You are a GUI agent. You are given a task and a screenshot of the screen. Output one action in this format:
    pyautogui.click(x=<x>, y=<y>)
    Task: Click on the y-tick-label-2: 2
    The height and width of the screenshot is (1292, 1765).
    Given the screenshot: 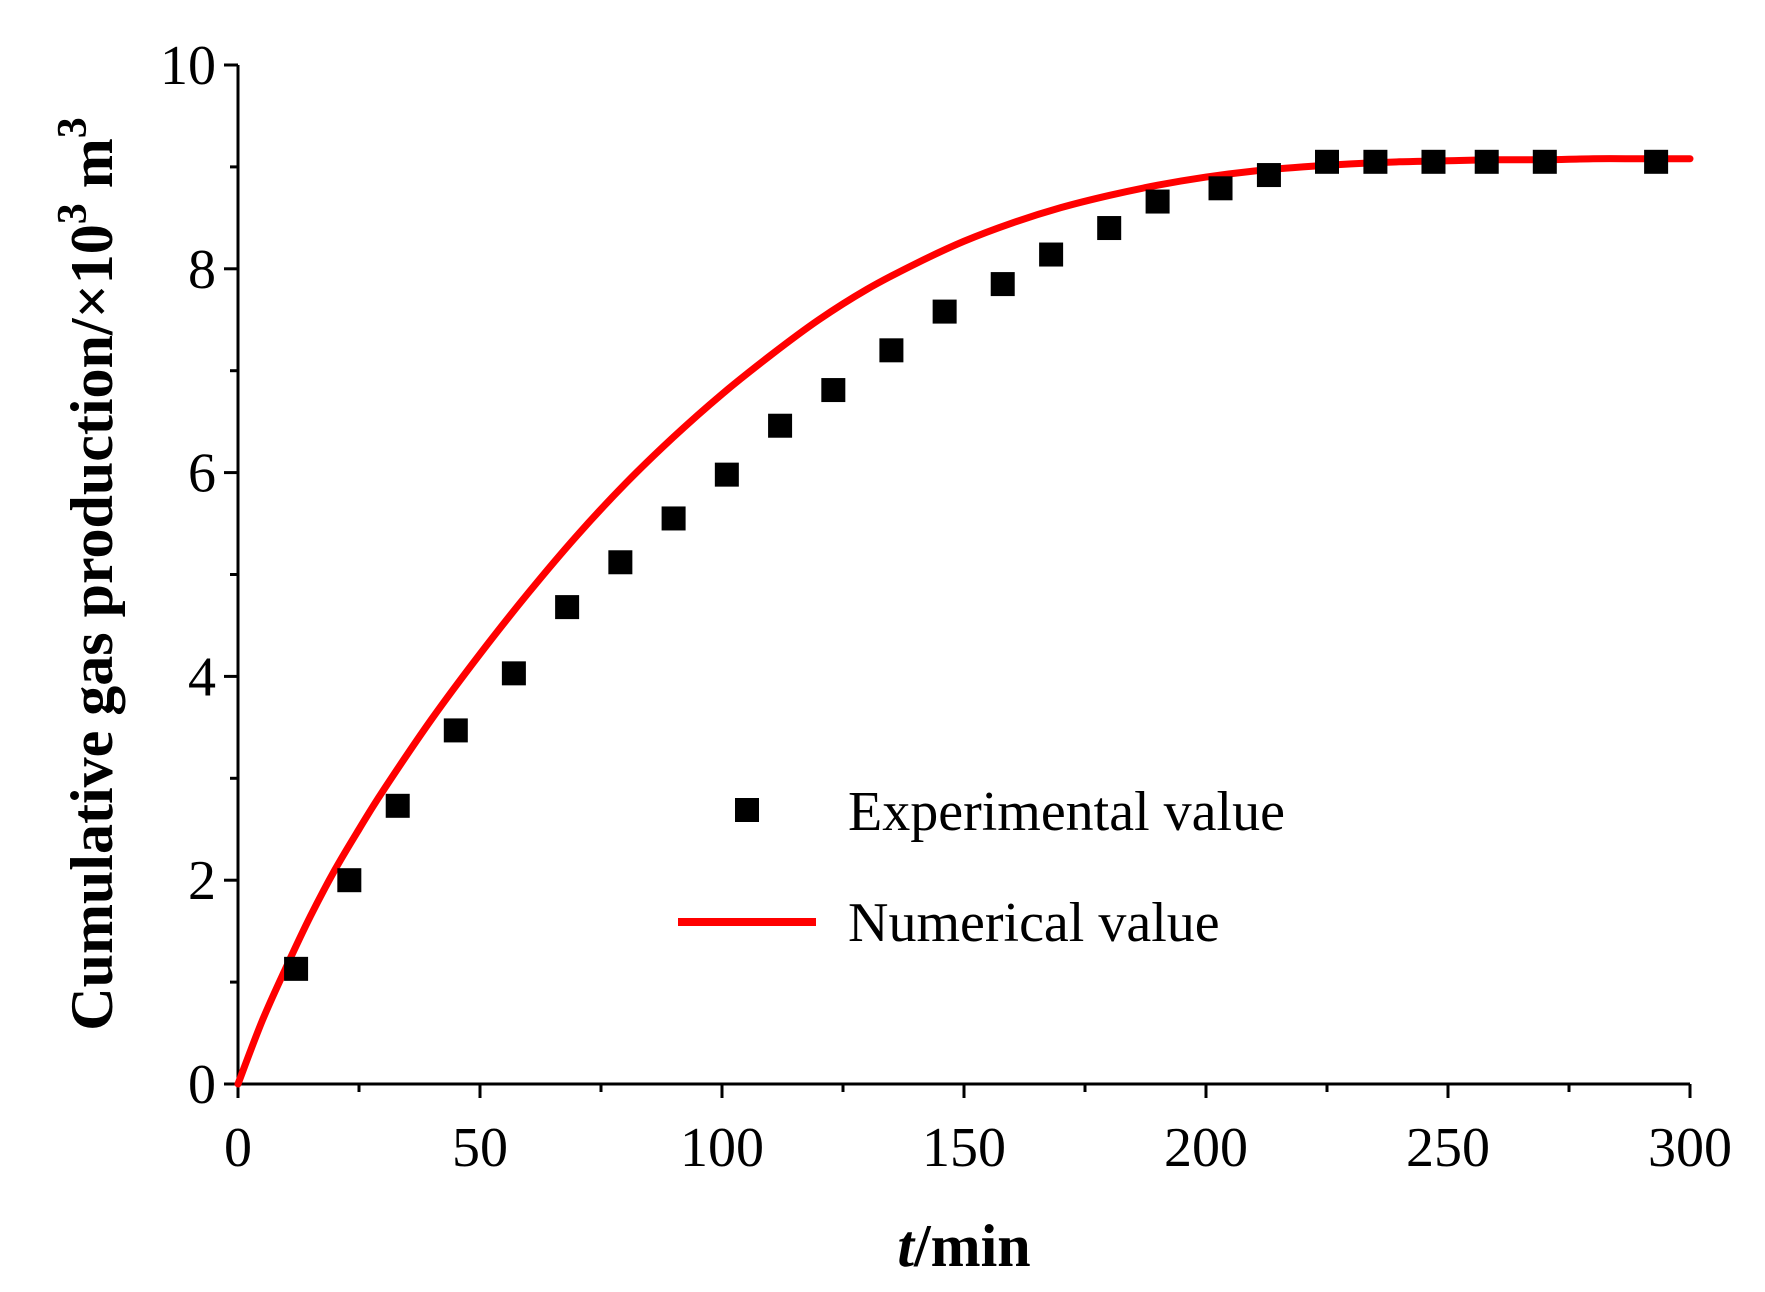 What is the action you would take?
    pyautogui.click(x=202, y=881)
    